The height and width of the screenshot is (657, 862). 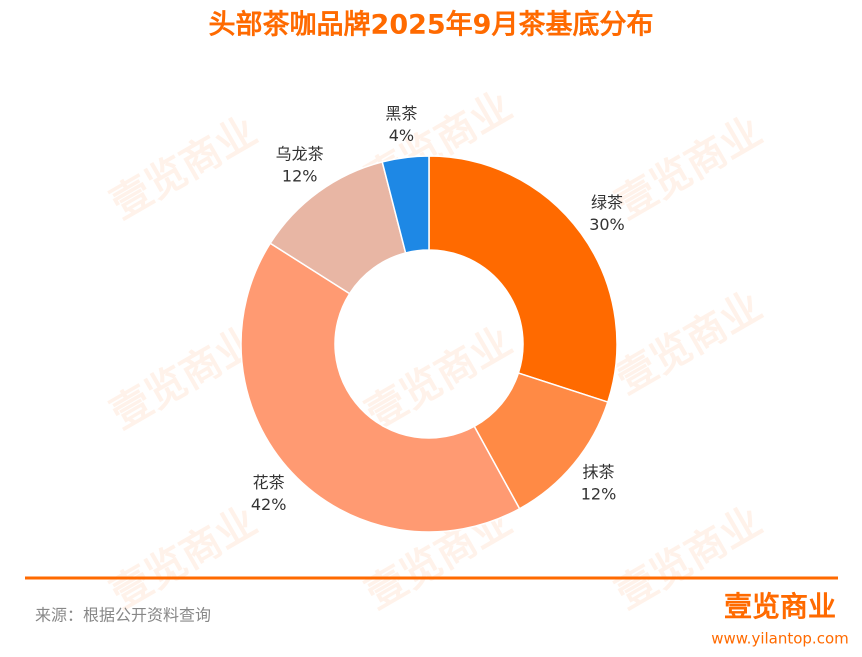 I want to click on source: 来源：根据公开资料查询, so click(x=123, y=615).